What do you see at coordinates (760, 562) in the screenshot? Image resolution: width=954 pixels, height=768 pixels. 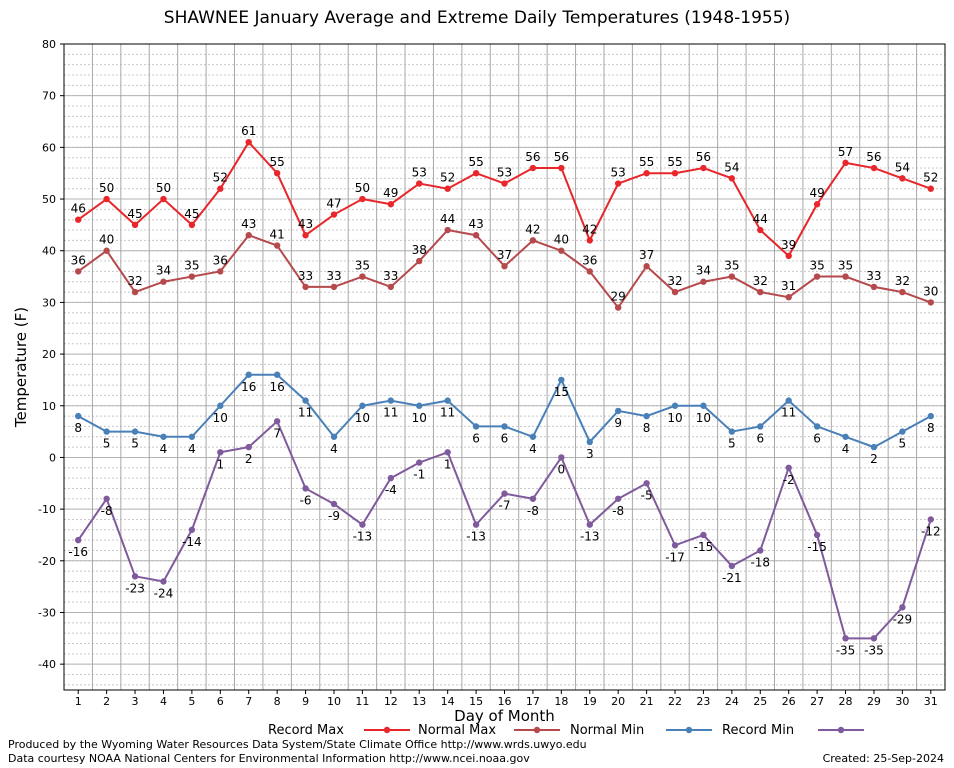 I see `record-min-data-label: -18` at bounding box center [760, 562].